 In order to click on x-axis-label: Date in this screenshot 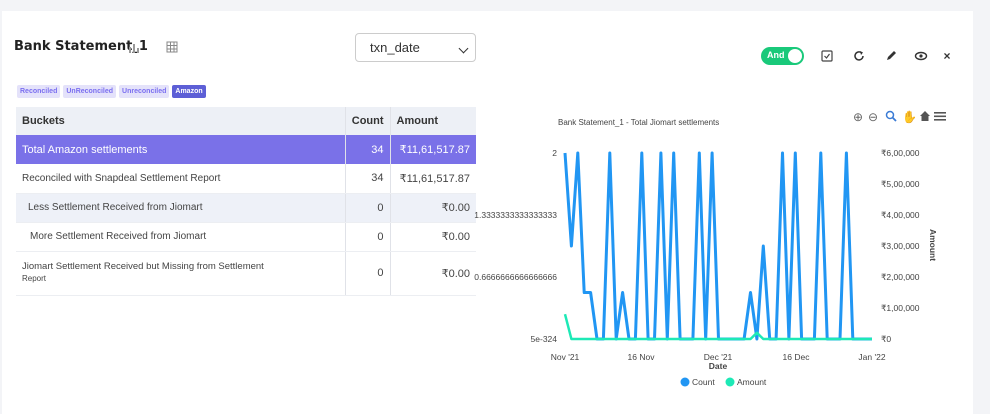, I will do `click(718, 366)`.